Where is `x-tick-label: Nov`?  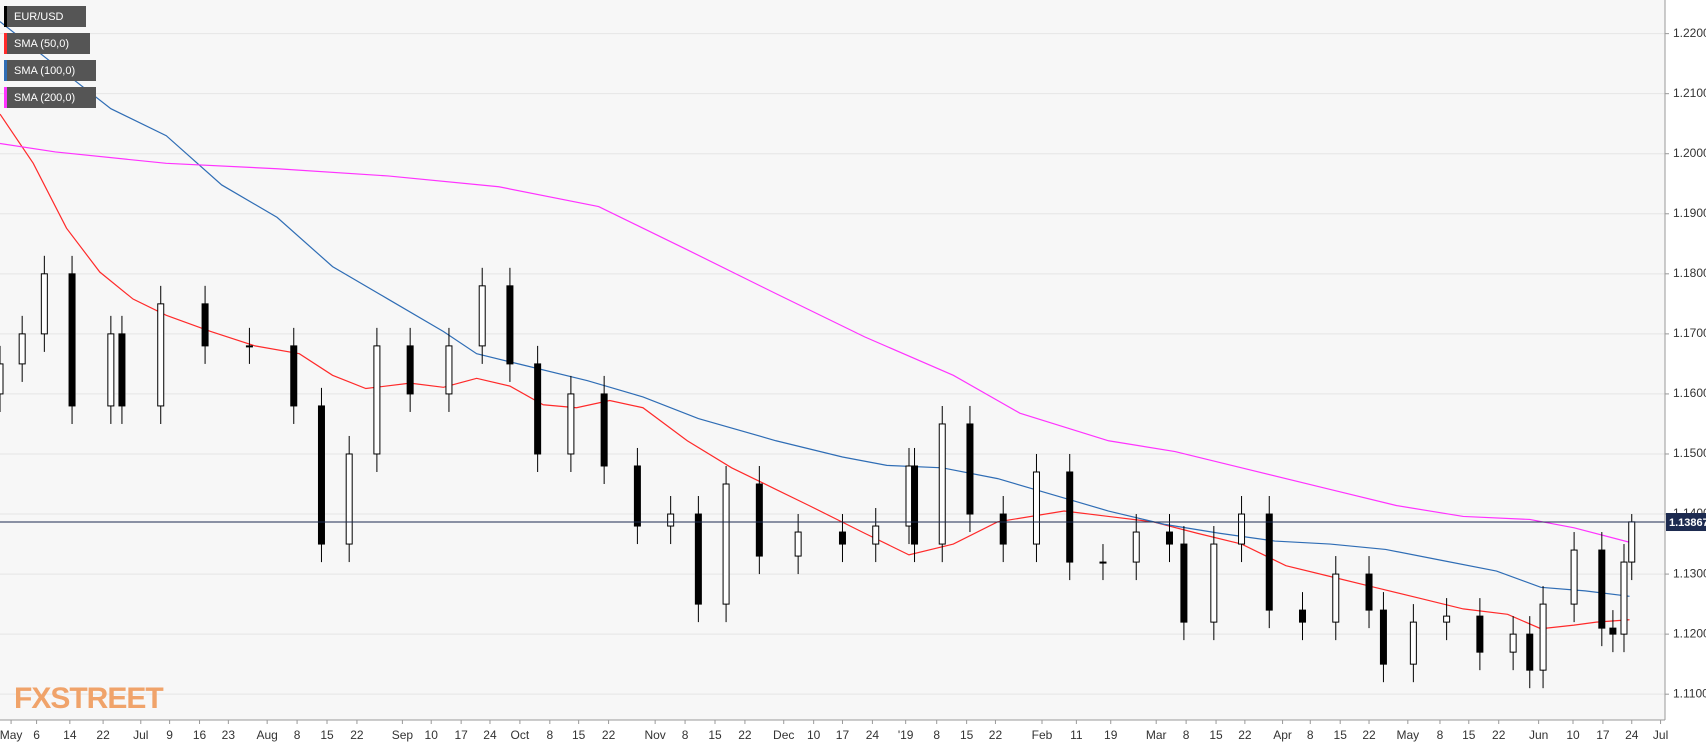
x-tick-label: Nov is located at coordinates (654, 735).